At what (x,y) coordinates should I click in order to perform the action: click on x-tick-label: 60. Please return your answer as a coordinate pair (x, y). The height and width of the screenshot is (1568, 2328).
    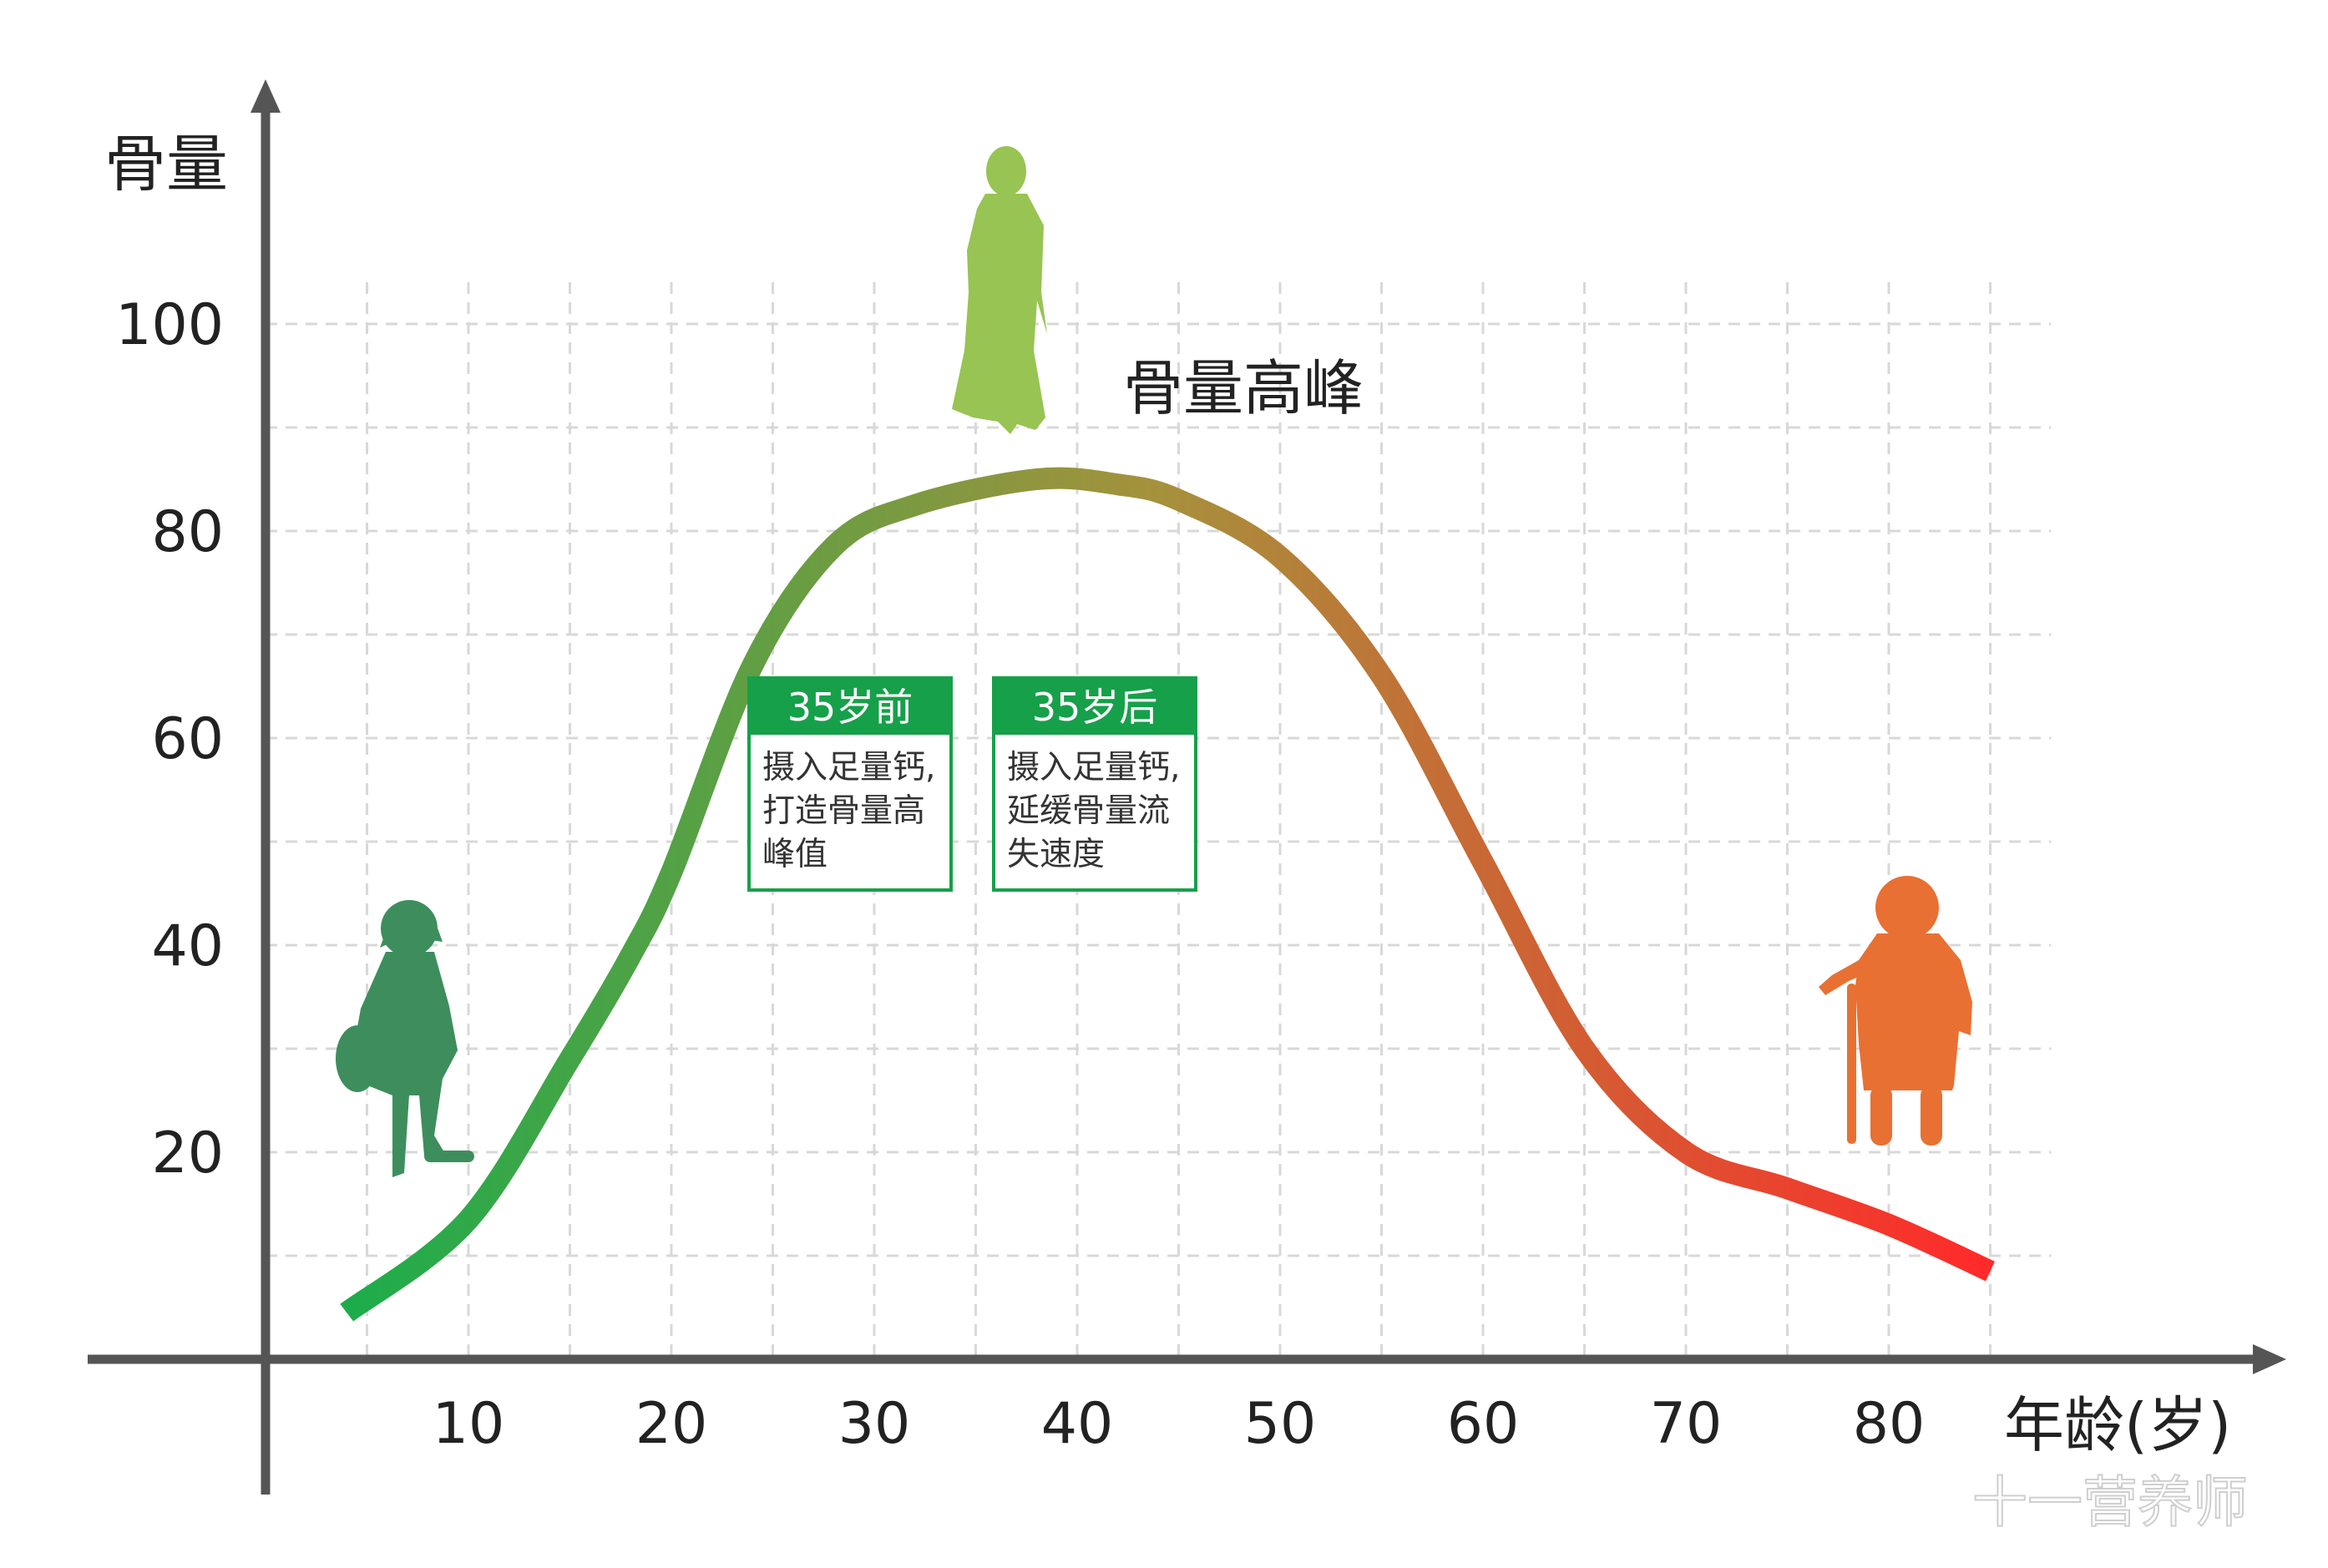
    Looking at the image, I should click on (1483, 1424).